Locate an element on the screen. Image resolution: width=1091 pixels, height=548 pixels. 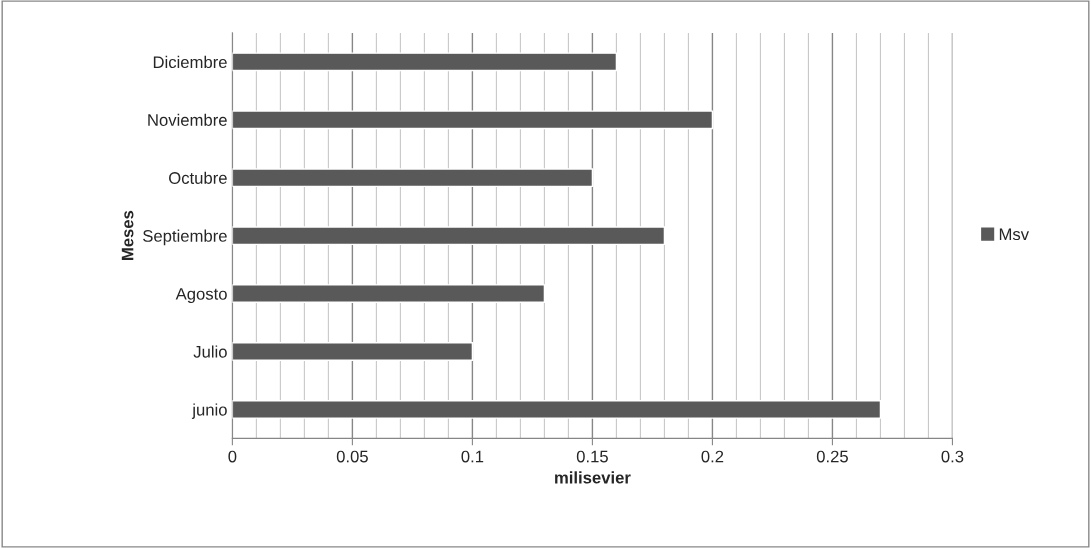
y-tick-label: Octubre is located at coordinates (198, 177).